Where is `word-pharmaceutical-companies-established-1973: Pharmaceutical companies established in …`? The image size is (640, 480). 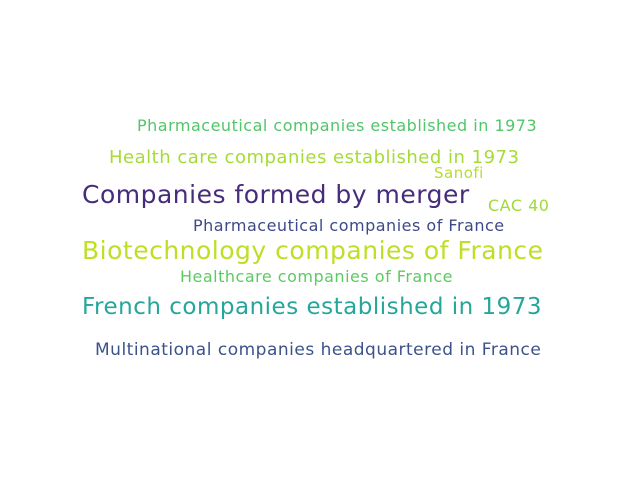
word-pharmaceutical-companies-established-1973: Pharmaceutical companies established in … is located at coordinates (337, 125).